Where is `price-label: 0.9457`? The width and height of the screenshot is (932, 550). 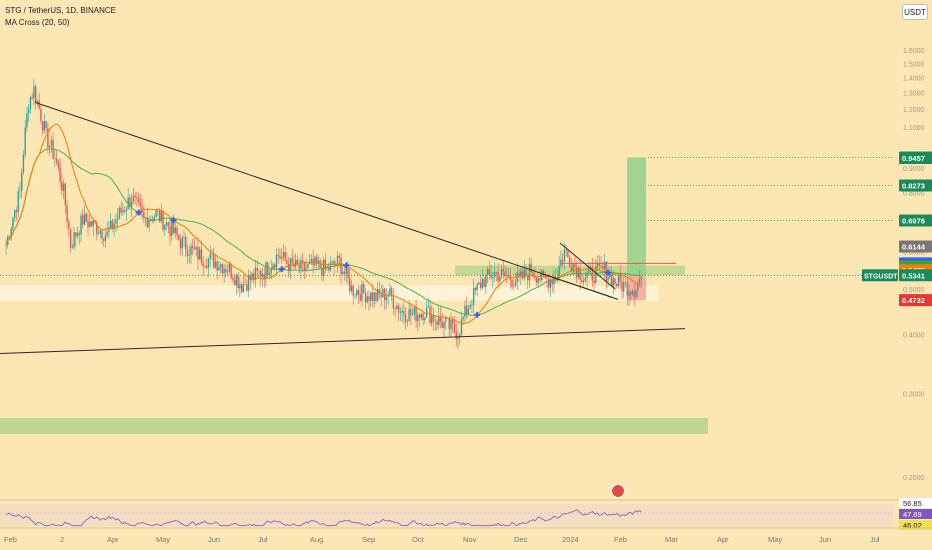 price-label: 0.9457 is located at coordinates (913, 158).